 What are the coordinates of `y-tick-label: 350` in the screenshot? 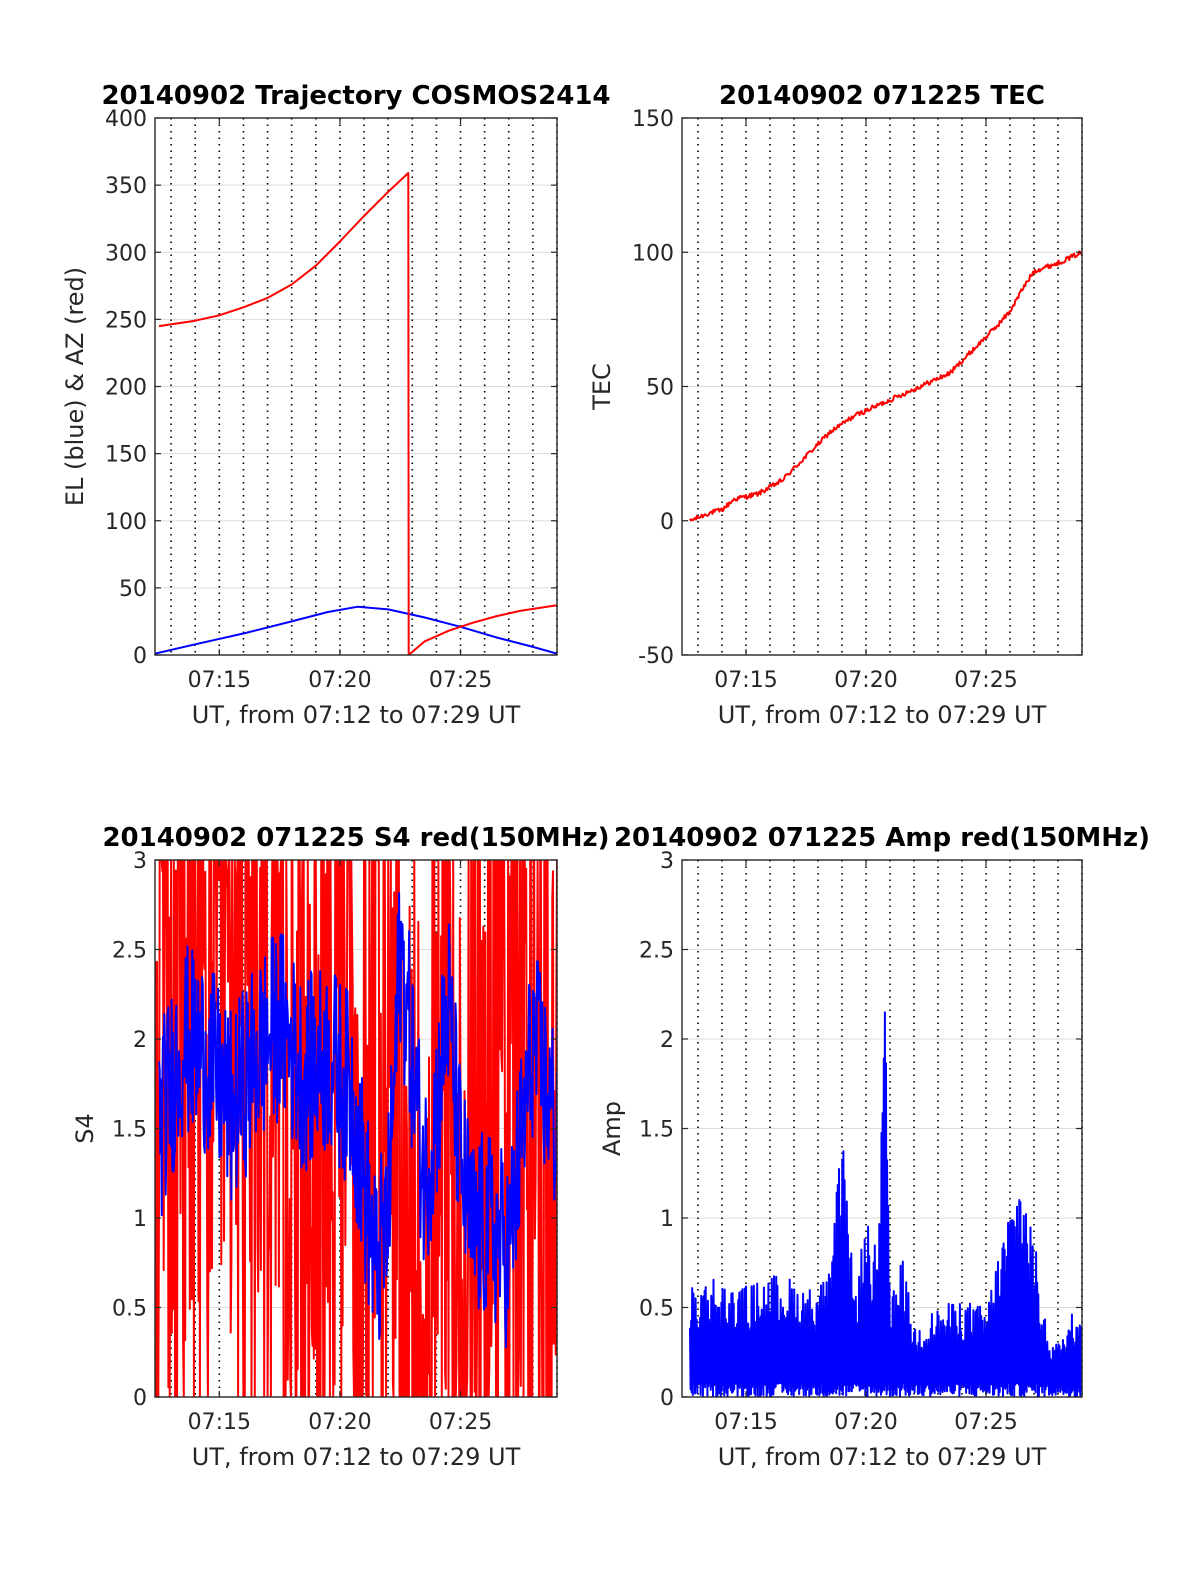 It's located at (126, 186).